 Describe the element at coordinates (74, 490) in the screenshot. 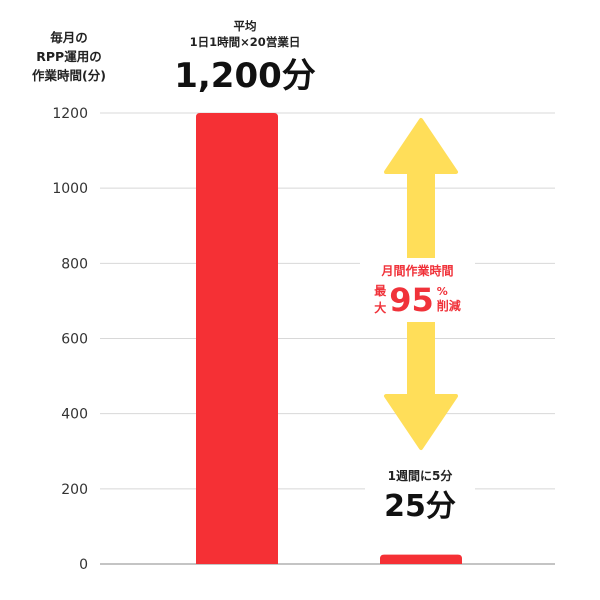

I see `y-tick-label: 200` at that location.